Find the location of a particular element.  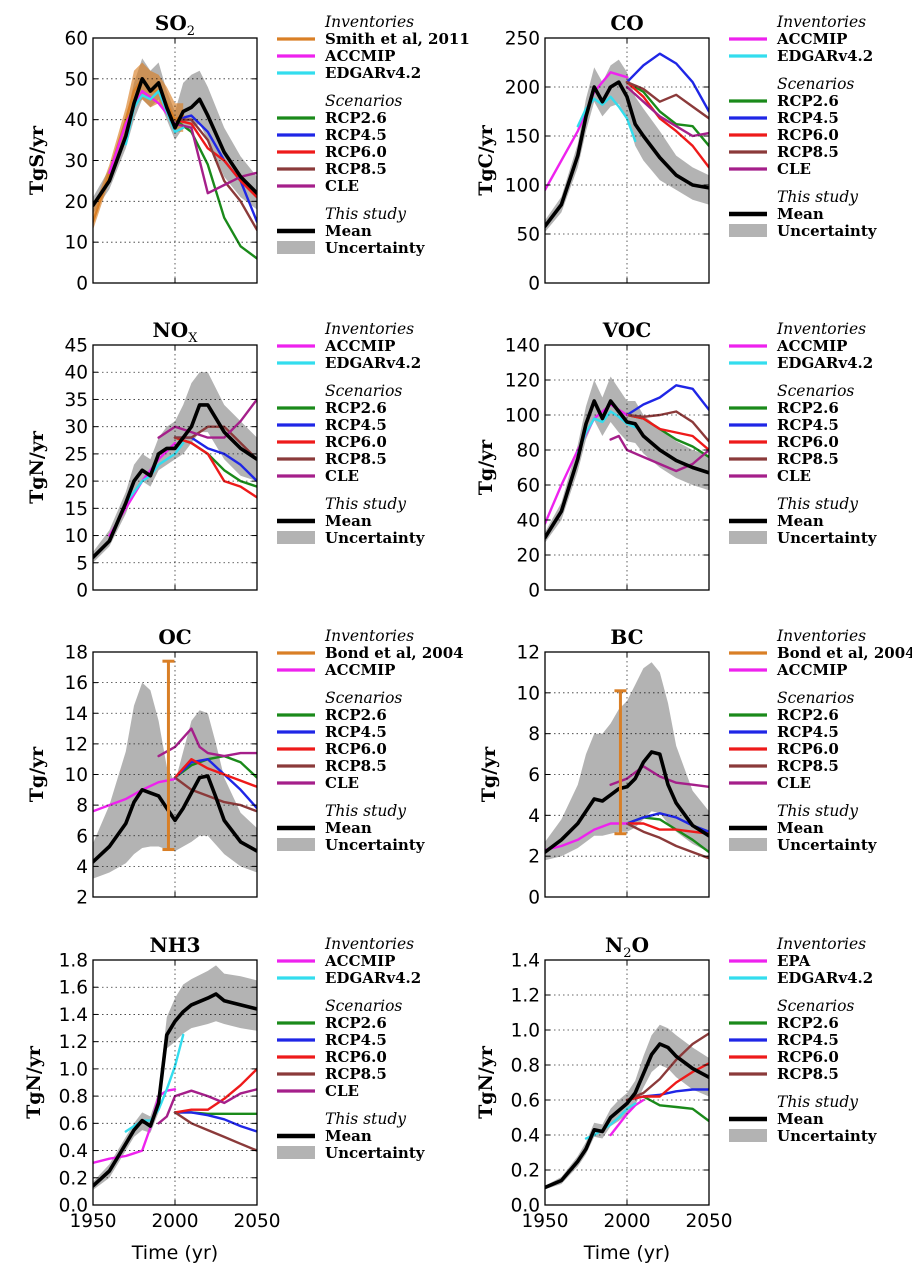

legend-item-label: Bond et al, 2004 is located at coordinates (844, 653).